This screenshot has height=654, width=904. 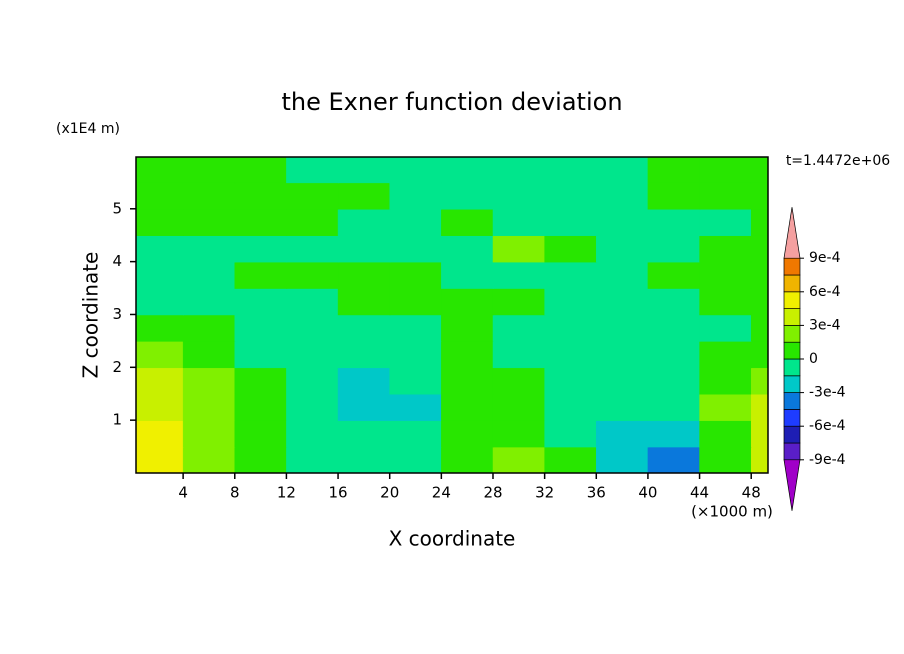 I want to click on x-tick-label: 40, so click(x=647, y=493).